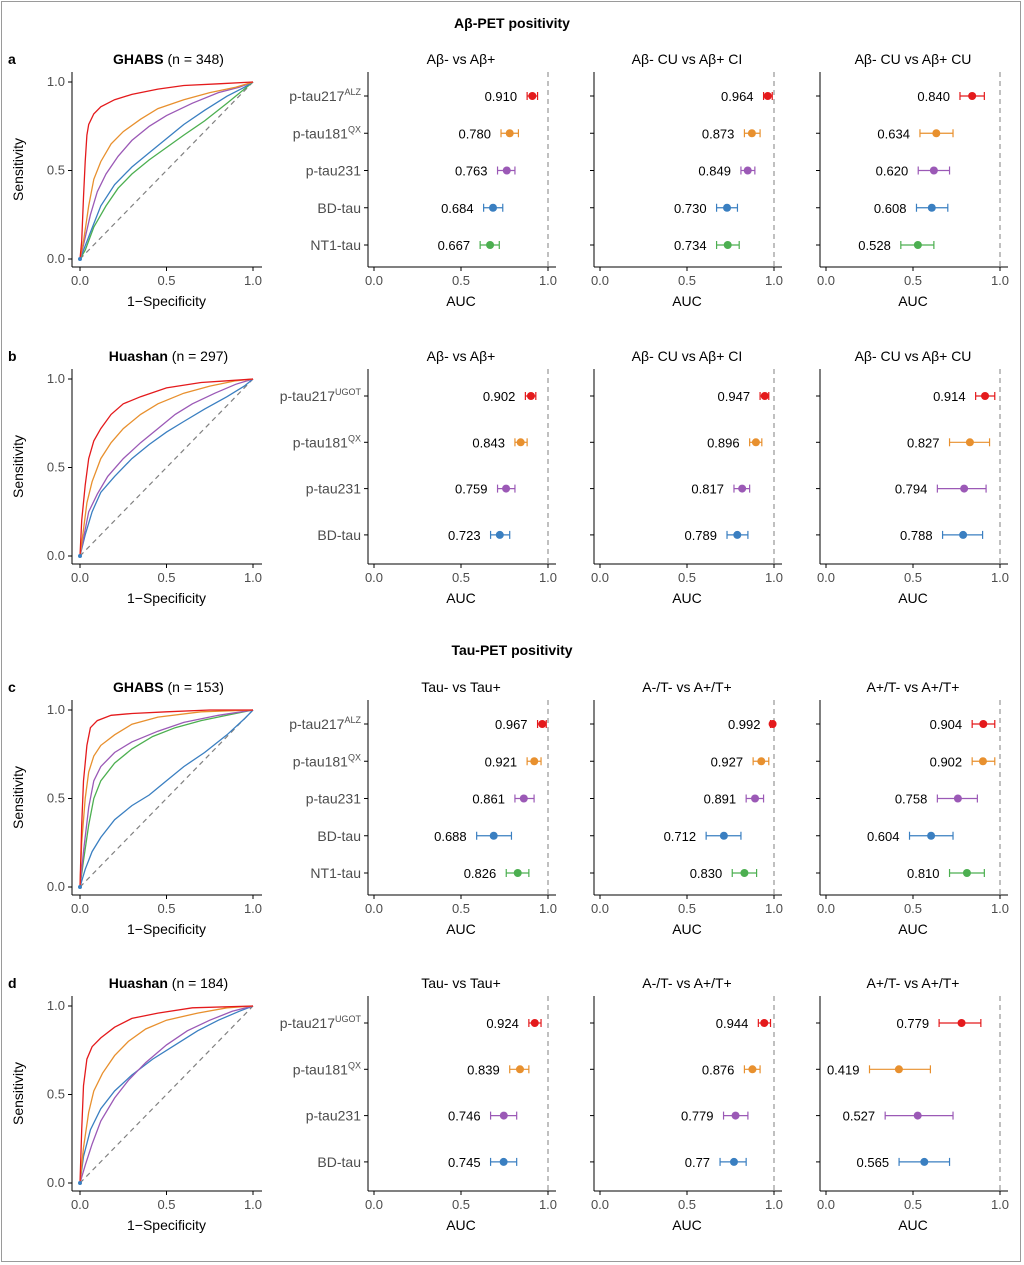  Describe the element at coordinates (321, 395) in the screenshot. I see `forest-row-label: p-tau217UGOT` at that location.